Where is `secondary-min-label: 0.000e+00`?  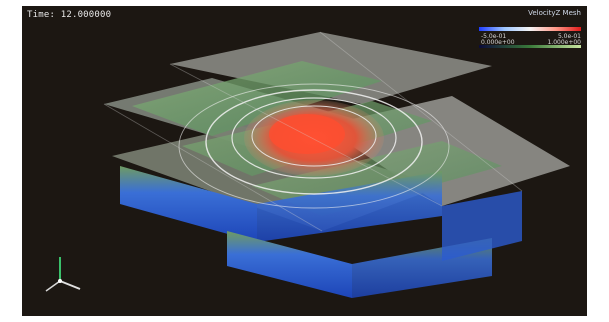 secondary-min-label: 0.000e+00 is located at coordinates (498, 42).